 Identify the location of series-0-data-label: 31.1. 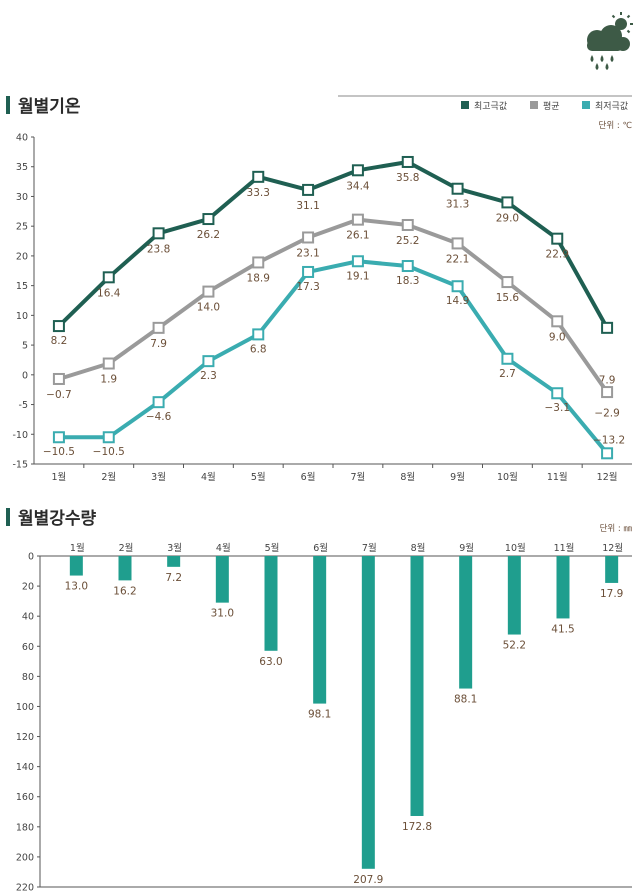
(307, 206).